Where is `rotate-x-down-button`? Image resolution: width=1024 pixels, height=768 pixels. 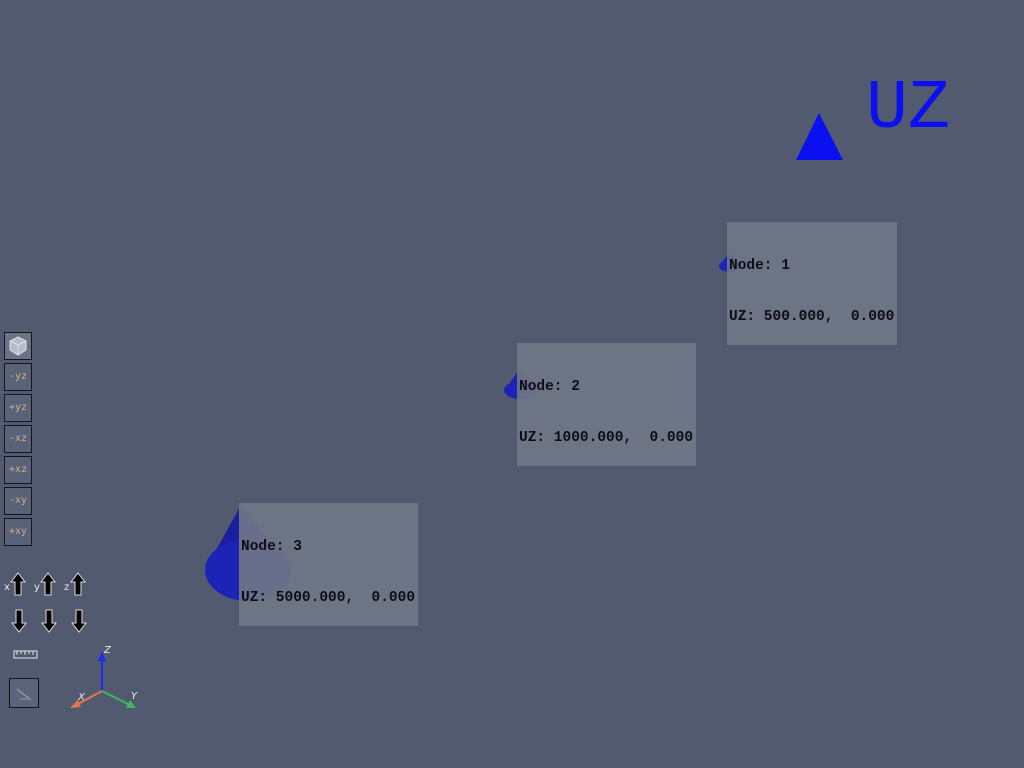 rotate-x-down-button is located at coordinates (19, 623).